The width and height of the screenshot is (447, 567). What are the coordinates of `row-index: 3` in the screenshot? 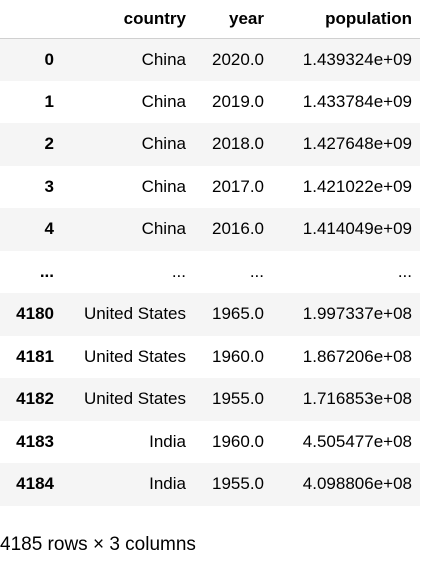 It's located at (49, 186).